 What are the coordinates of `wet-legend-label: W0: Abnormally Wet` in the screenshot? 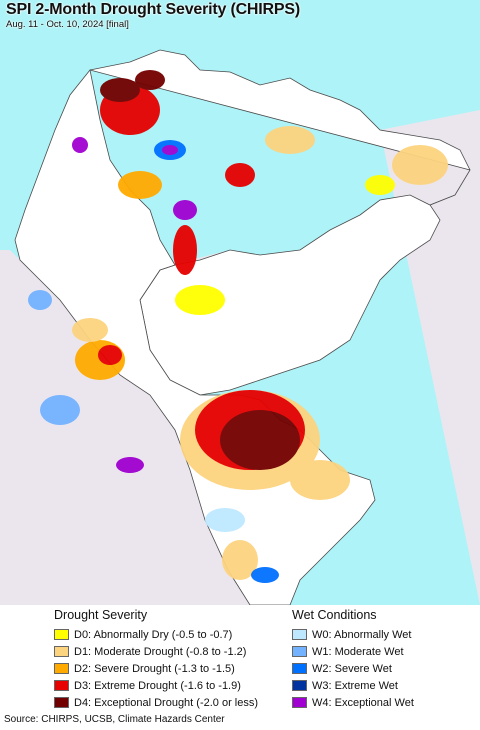 It's located at (362, 634).